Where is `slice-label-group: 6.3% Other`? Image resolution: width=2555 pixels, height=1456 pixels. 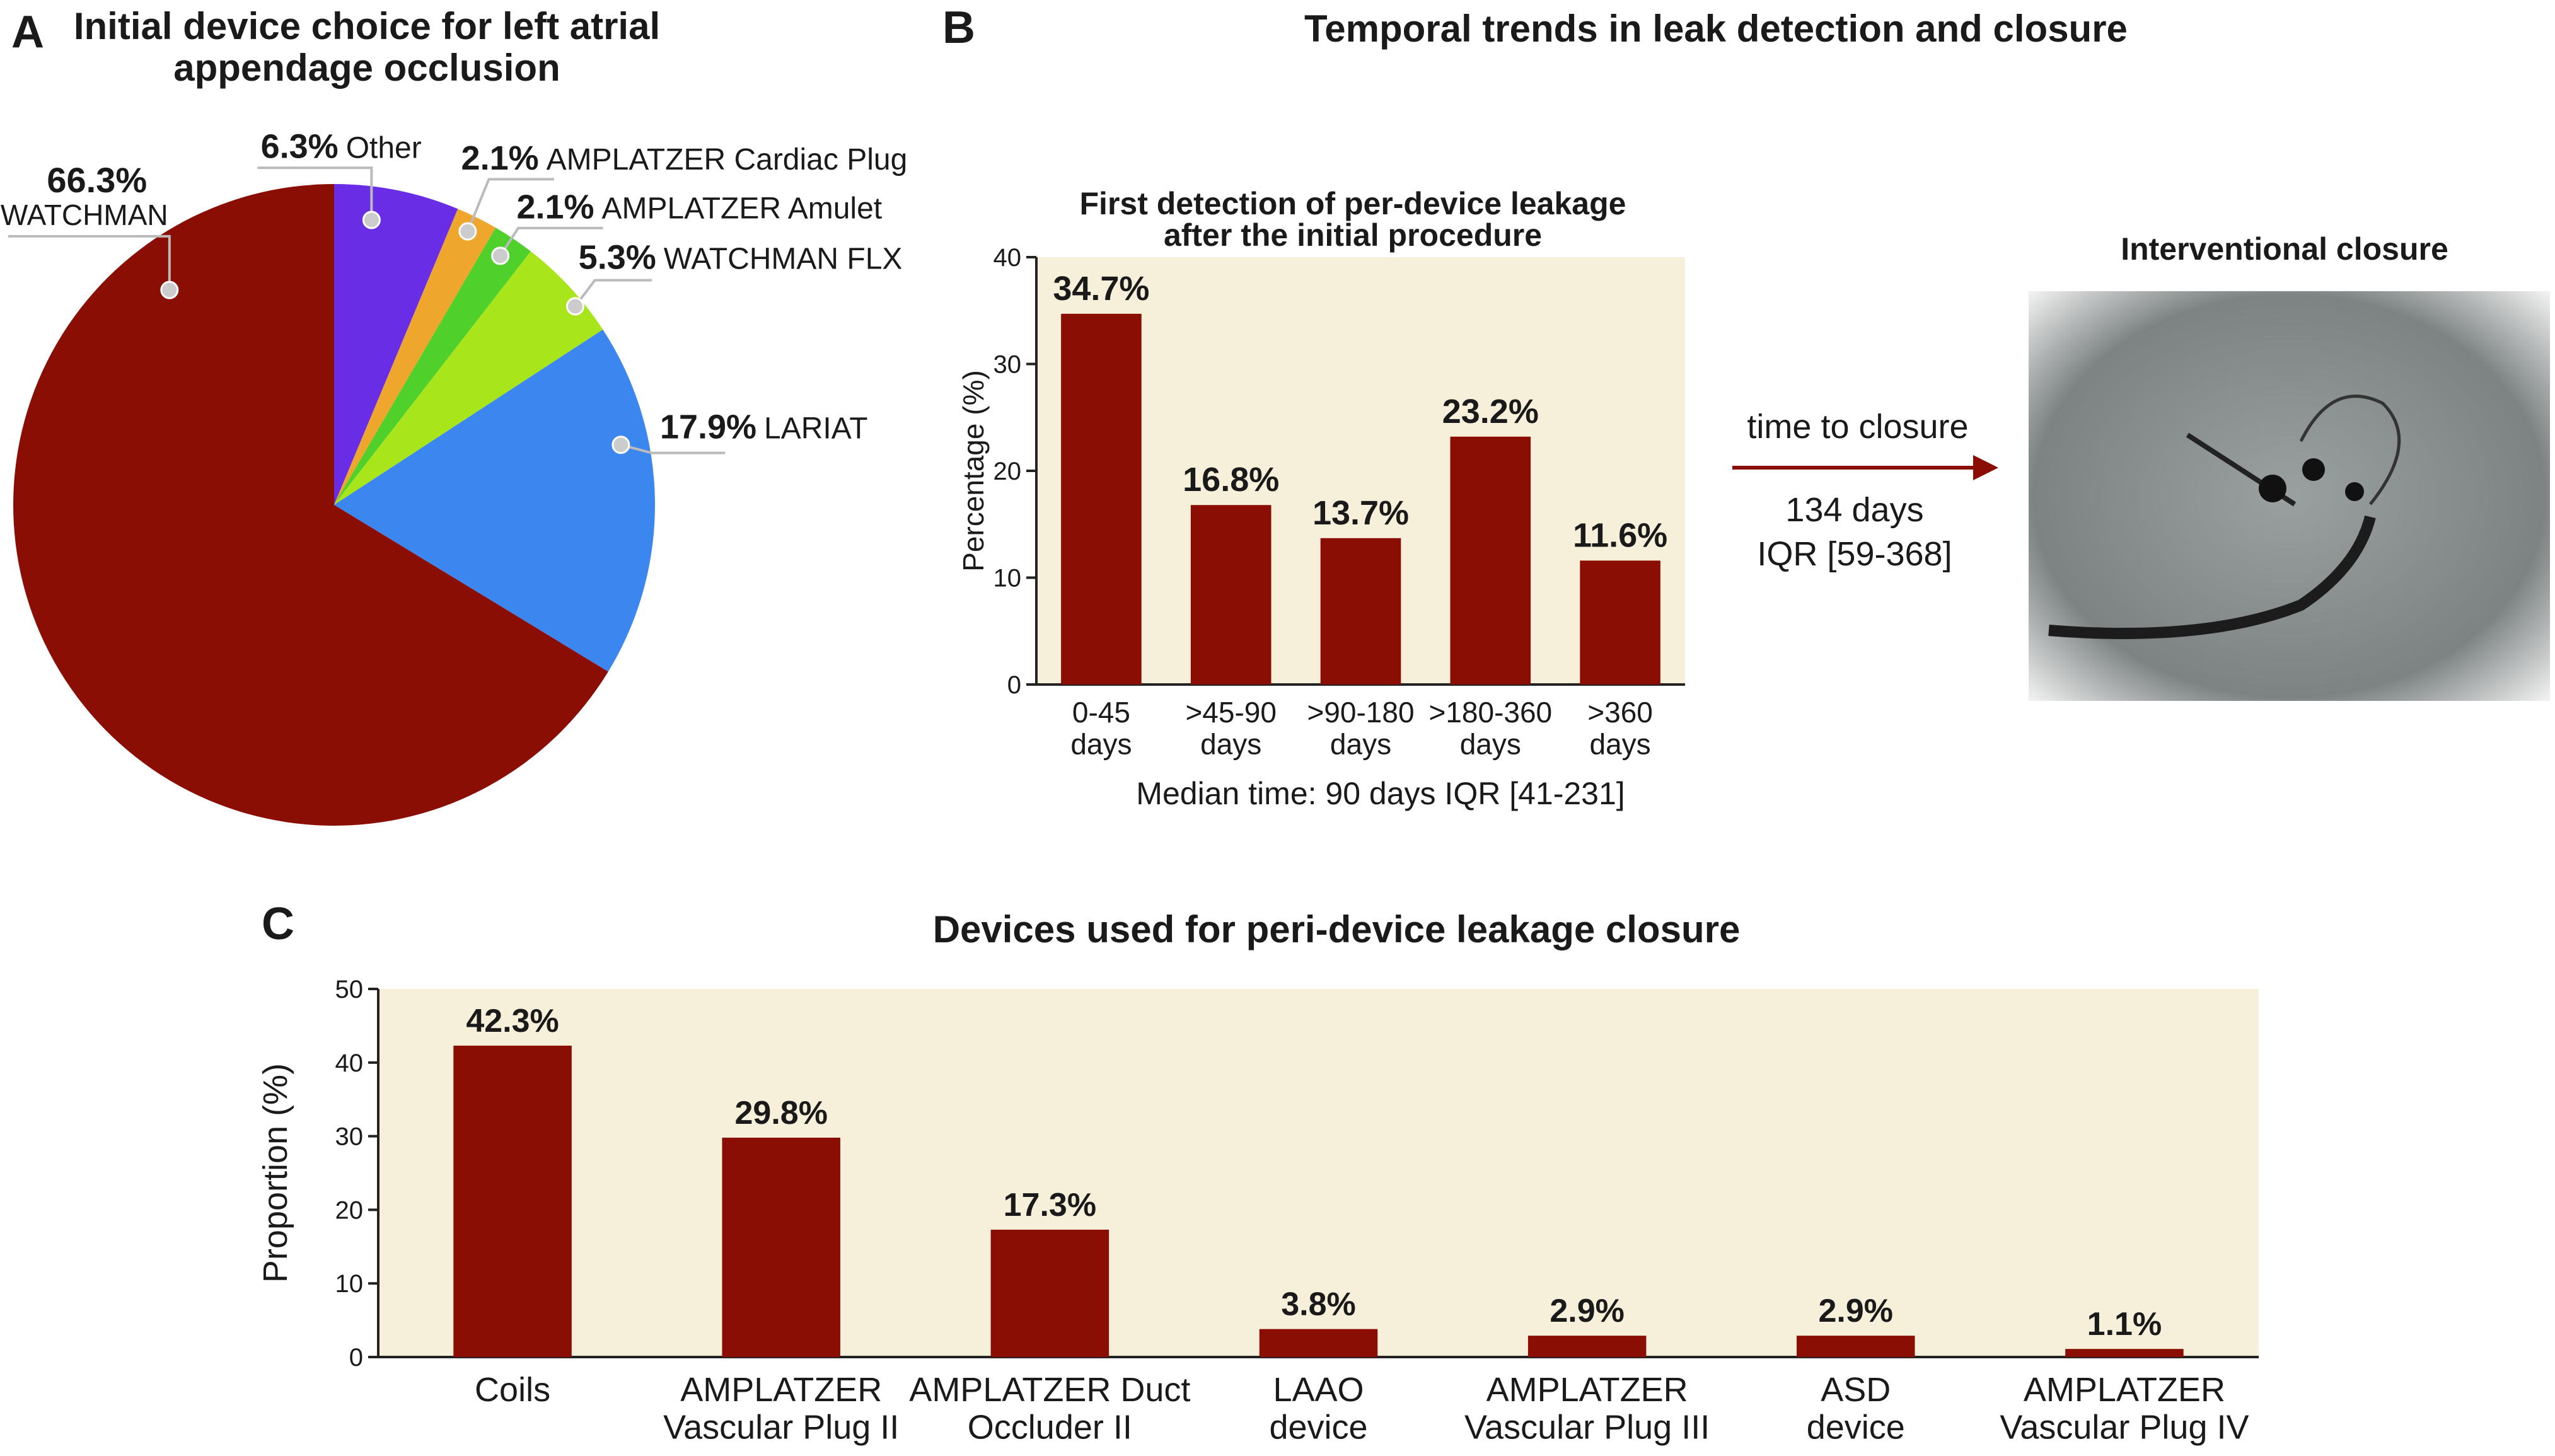 slice-label-group: 6.3% Other is located at coordinates (341, 147).